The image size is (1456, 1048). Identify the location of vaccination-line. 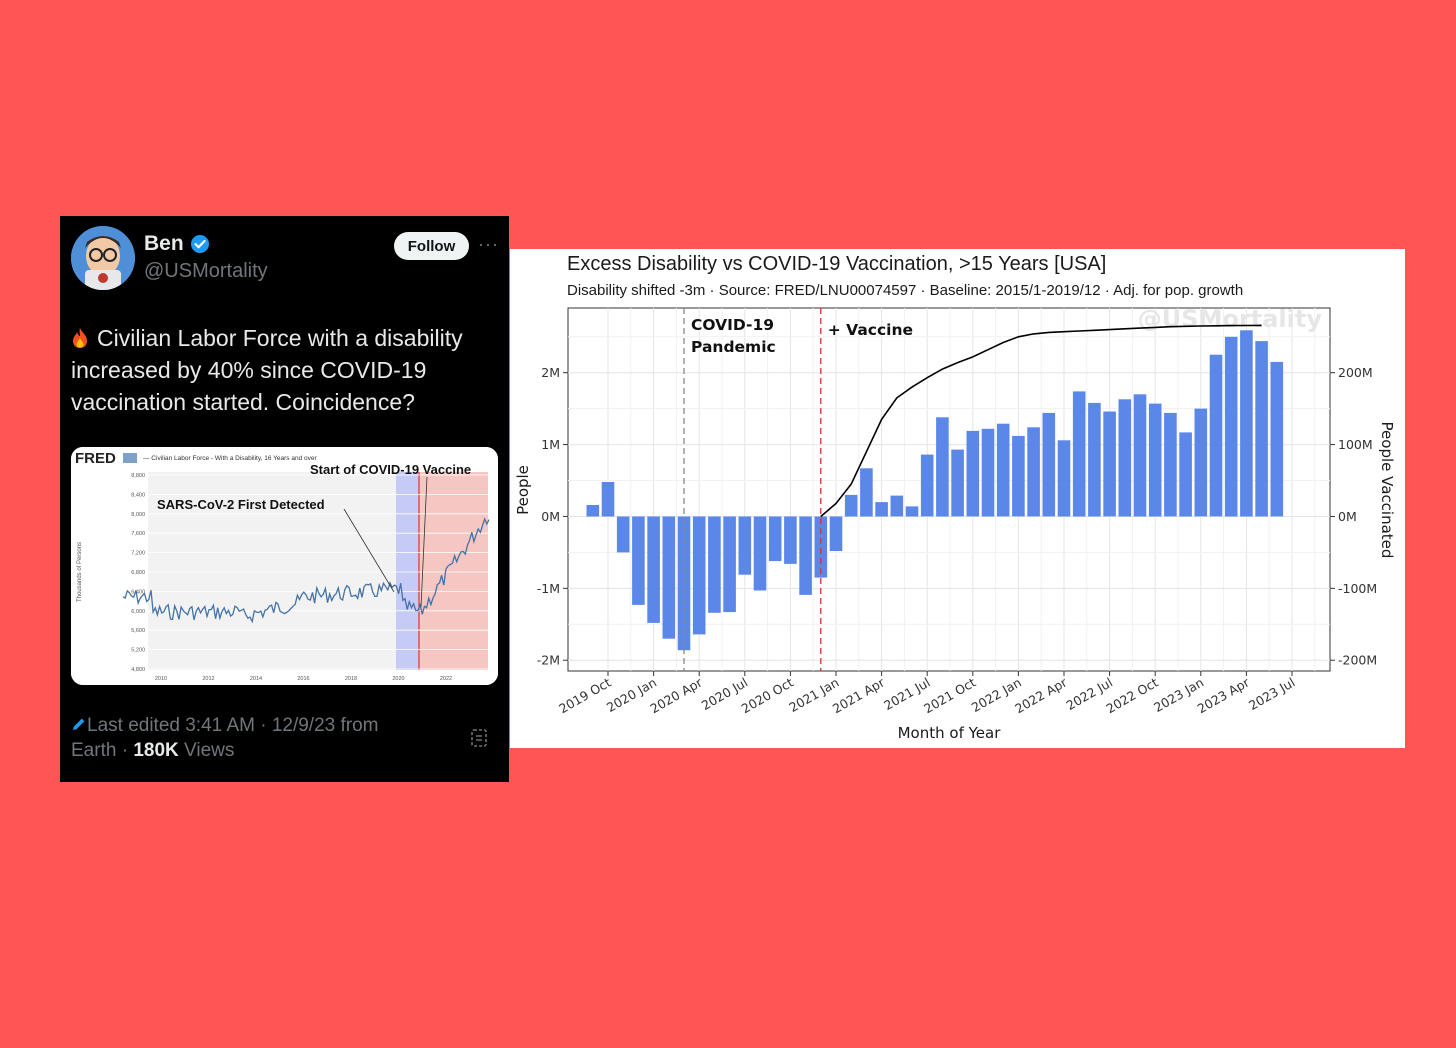
(1041, 421).